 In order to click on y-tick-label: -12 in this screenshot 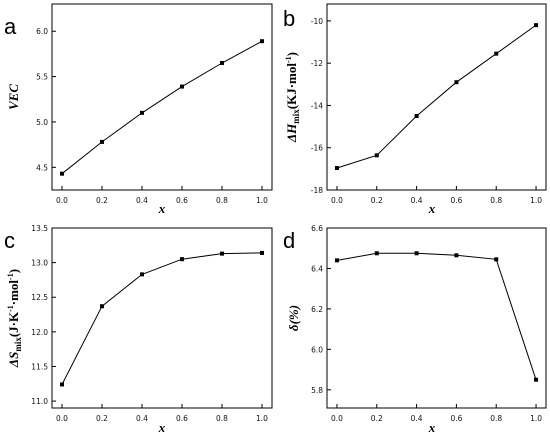, I will do `click(317, 63)`.